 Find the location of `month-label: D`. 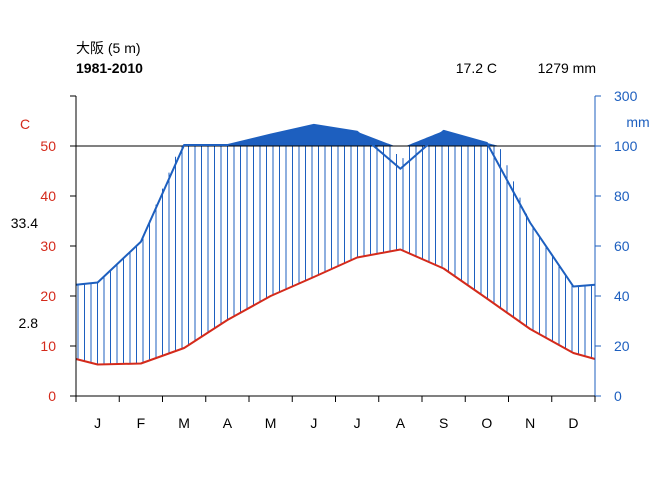

month-label: D is located at coordinates (573, 423).